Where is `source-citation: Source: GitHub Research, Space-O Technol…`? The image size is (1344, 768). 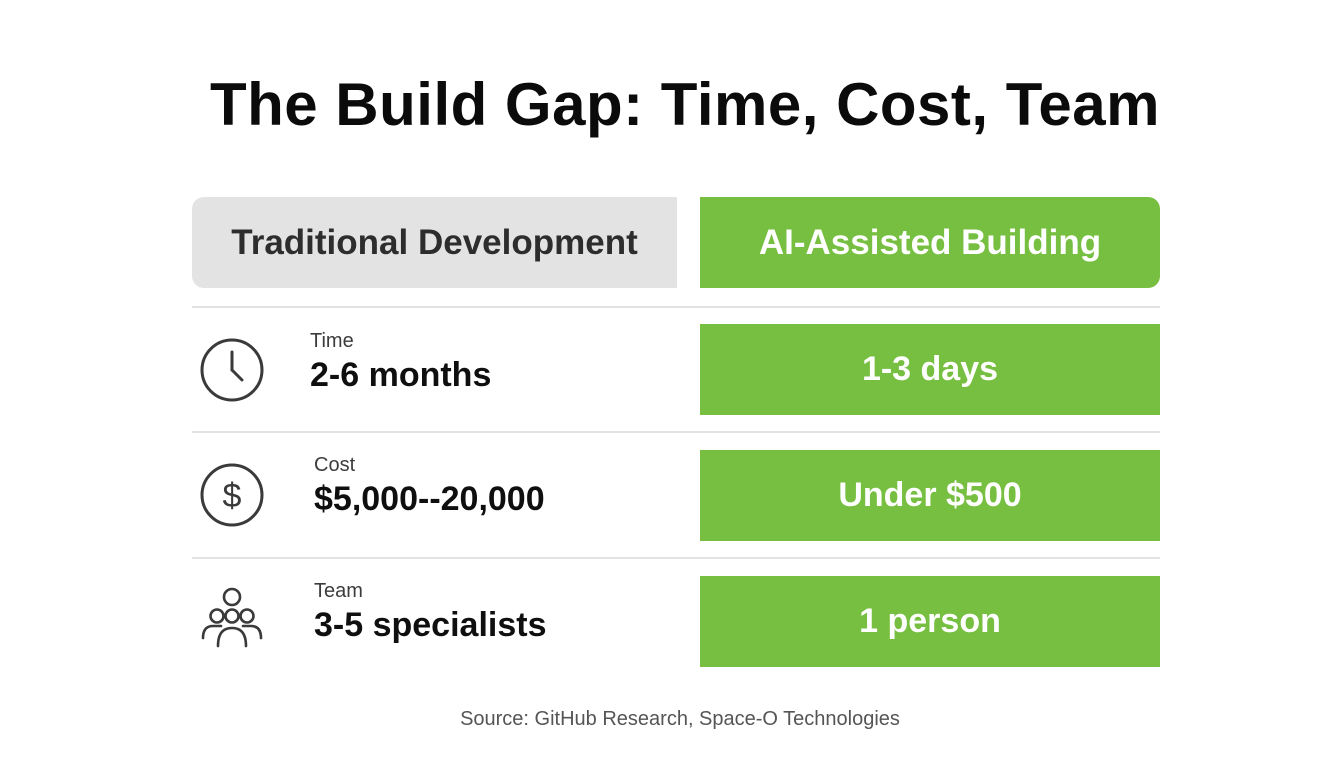
source-citation: Source: GitHub Research, Space-O Technol… is located at coordinates (680, 719).